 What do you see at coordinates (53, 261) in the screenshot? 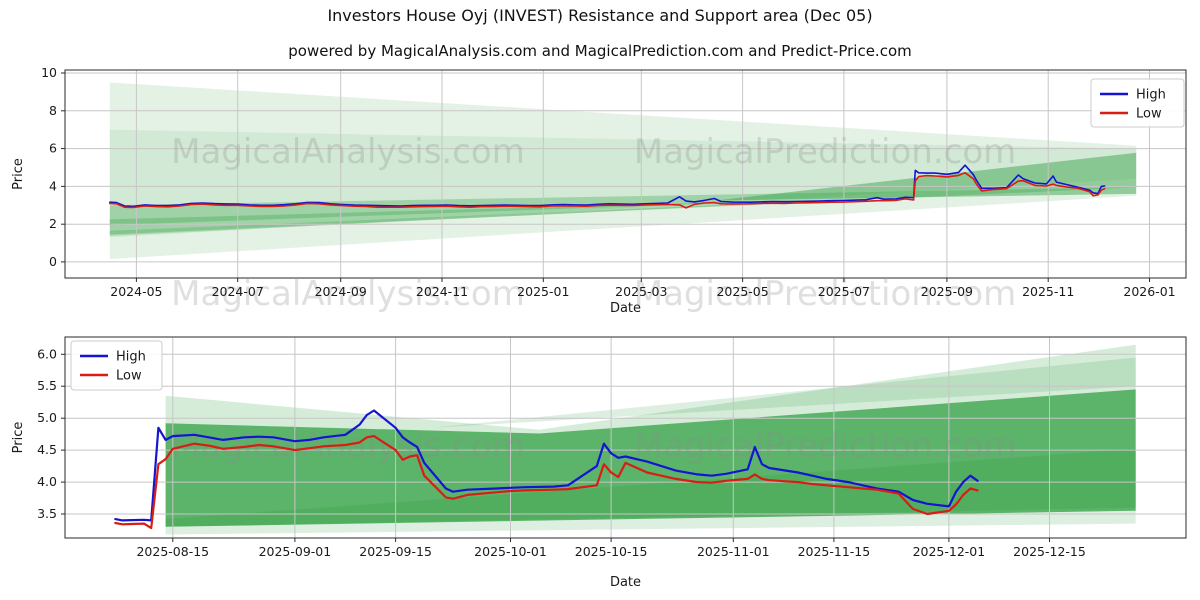
I see `y-tick-label: 0` at bounding box center [53, 261].